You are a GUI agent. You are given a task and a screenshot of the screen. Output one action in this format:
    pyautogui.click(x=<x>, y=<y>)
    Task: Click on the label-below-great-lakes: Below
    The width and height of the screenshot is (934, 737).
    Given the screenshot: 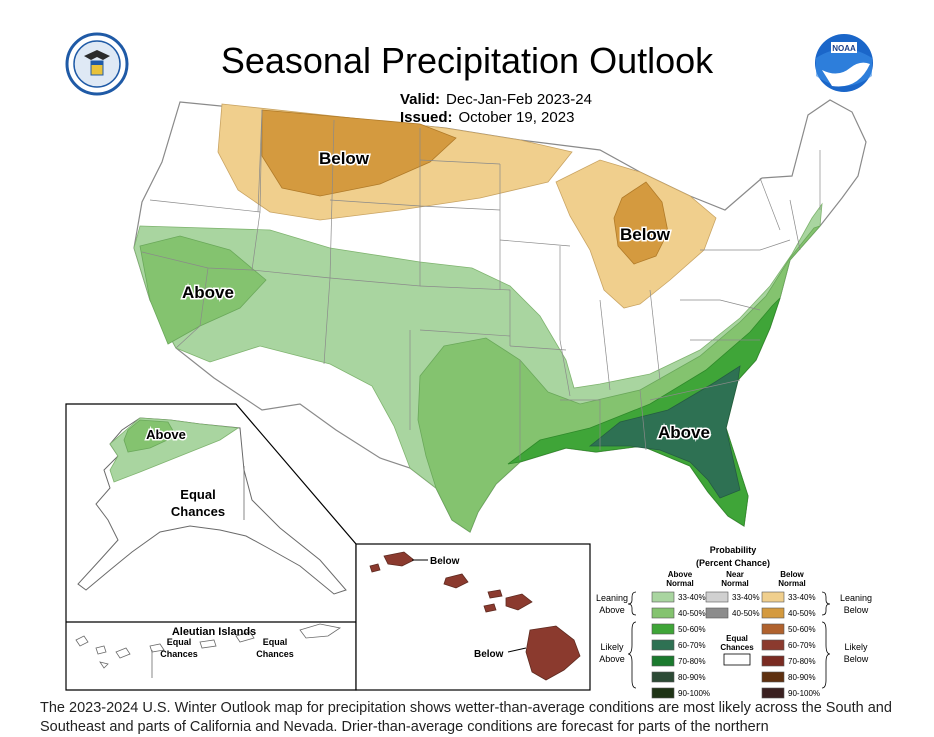 What is the action you would take?
    pyautogui.click(x=645, y=234)
    